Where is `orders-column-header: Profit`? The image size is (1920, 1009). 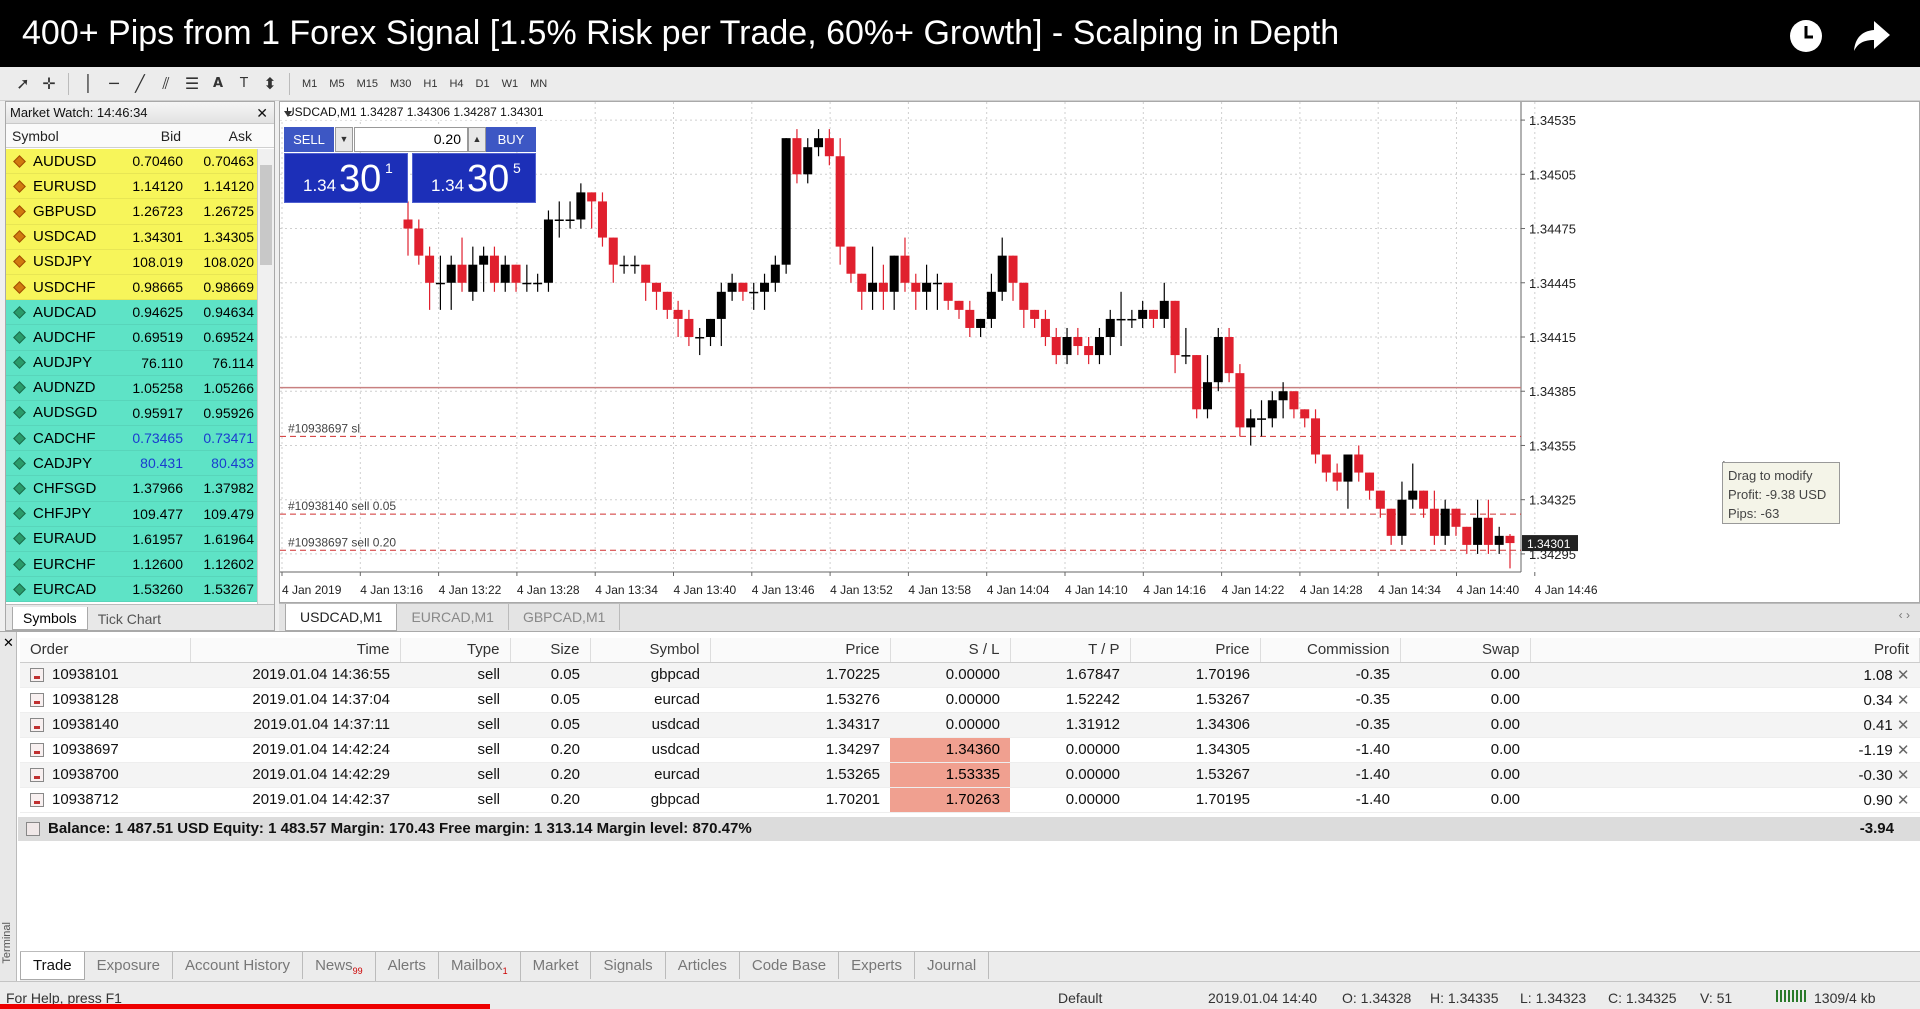
orders-column-header: Profit is located at coordinates (1725, 650).